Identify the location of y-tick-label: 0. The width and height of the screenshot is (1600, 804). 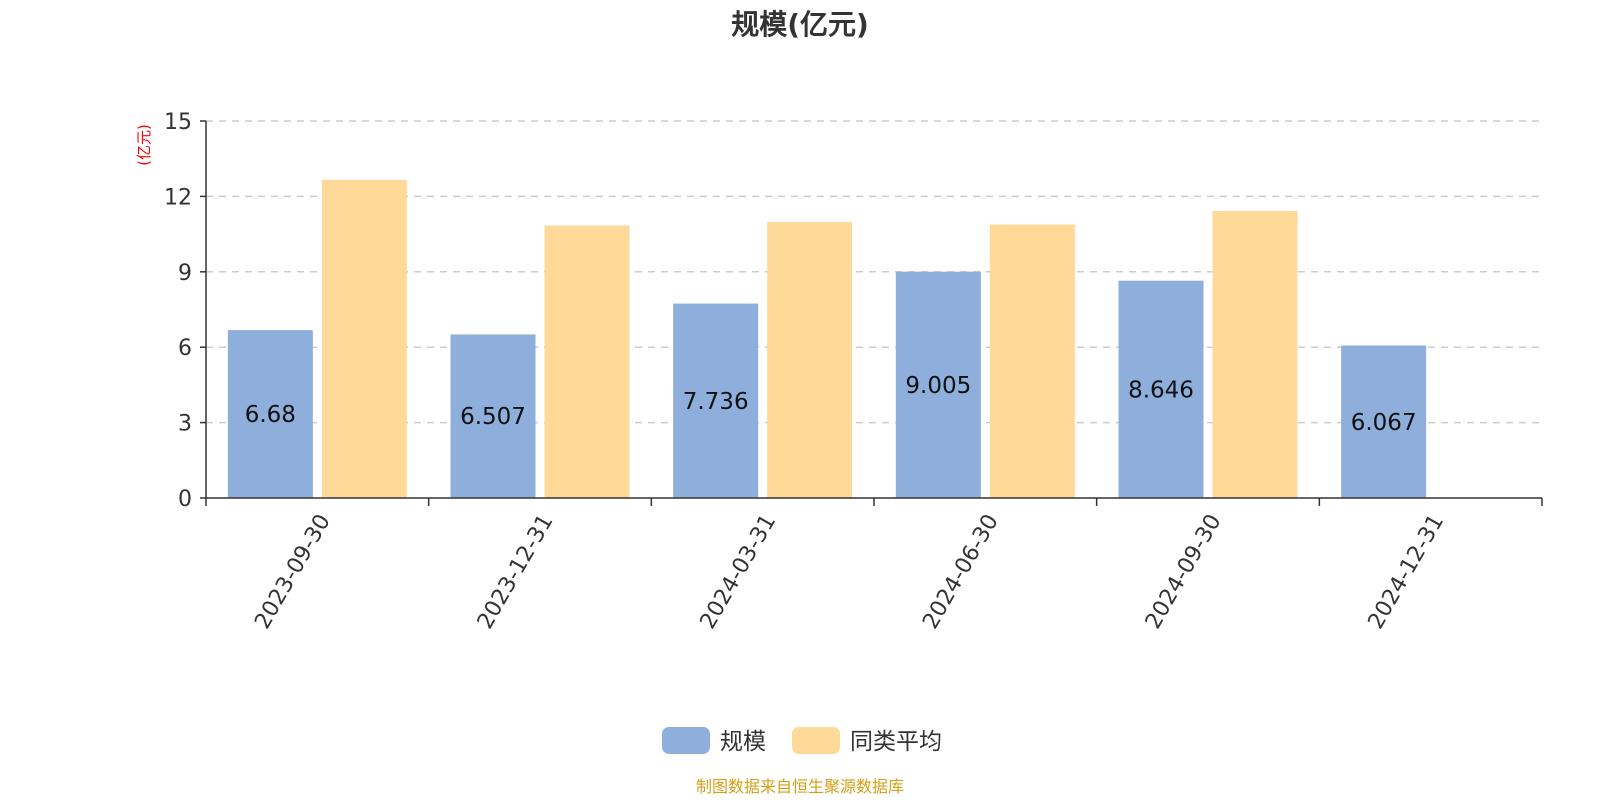
(185, 499).